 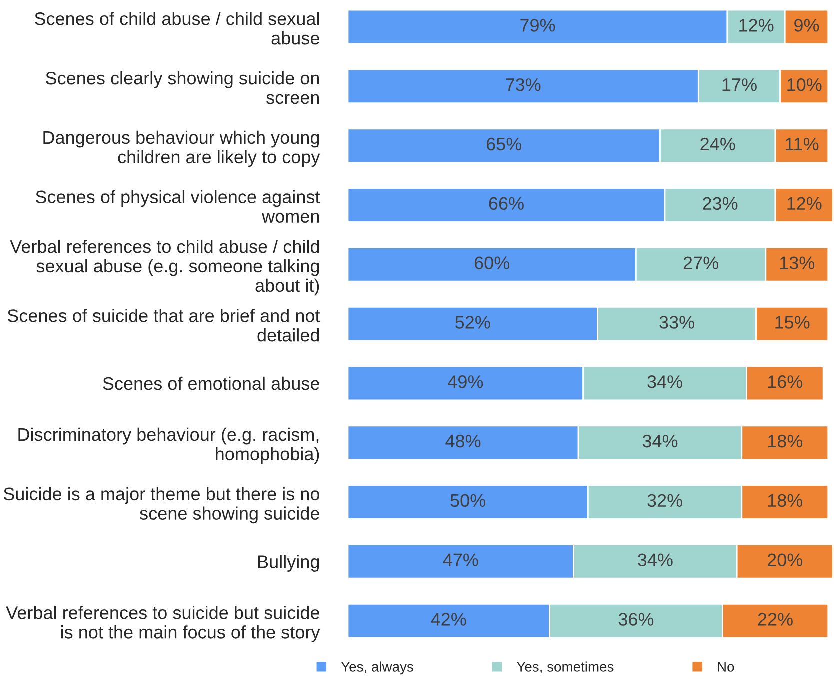 I want to click on data-label: 52%, so click(x=473, y=322).